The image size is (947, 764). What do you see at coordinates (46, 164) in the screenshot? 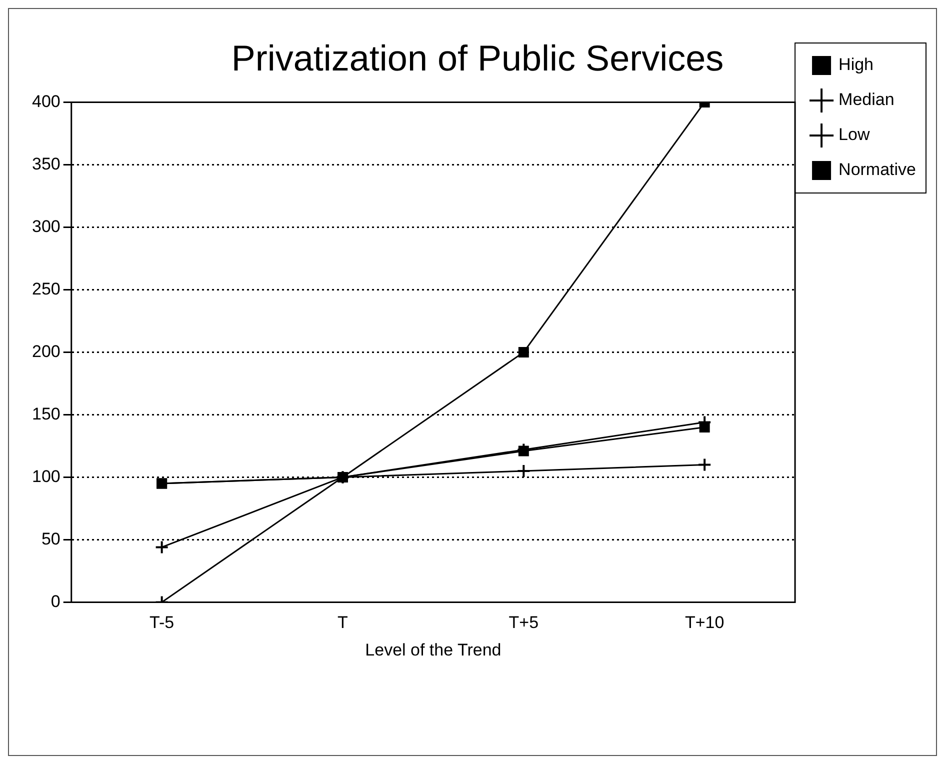
I see `y-tick-label: 350` at bounding box center [46, 164].